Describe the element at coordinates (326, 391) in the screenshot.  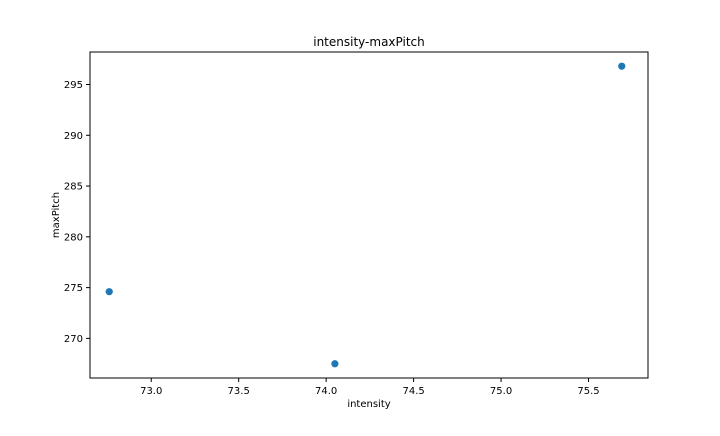
I see `x-tick-label: 74.0` at that location.